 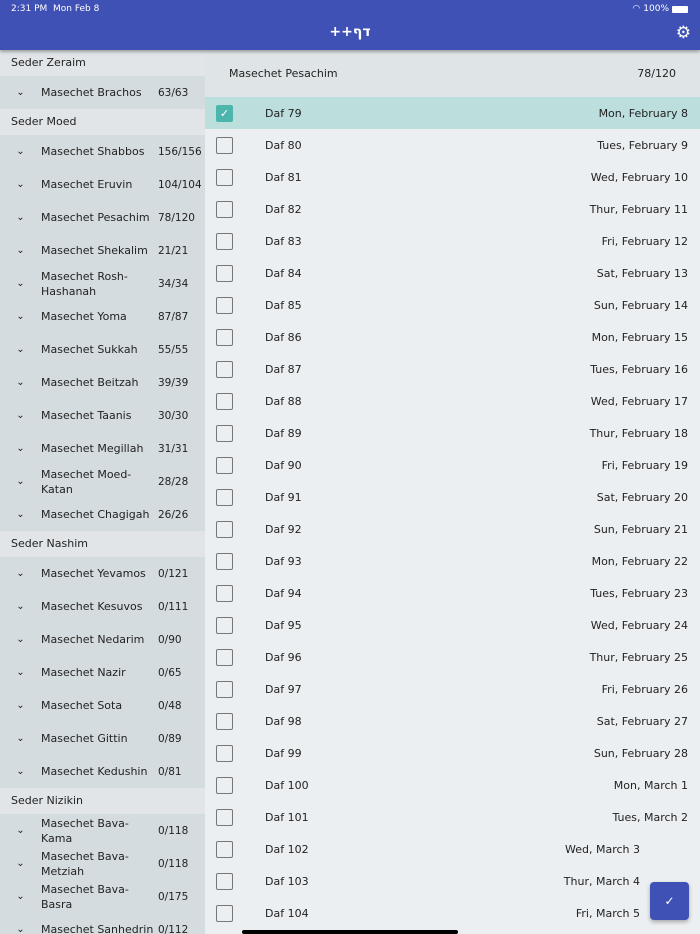 What do you see at coordinates (452, 465) in the screenshot?
I see `daf-row: Daf 90 Fri, February 19` at bounding box center [452, 465].